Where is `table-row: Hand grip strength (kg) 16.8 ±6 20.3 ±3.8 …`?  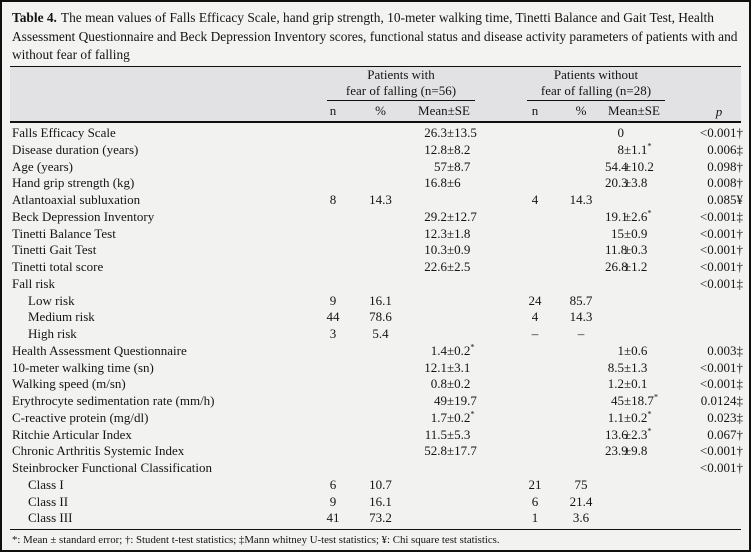 table-row: Hand grip strength (kg) 16.8 ±6 20.3 ±3.8 … is located at coordinates (376, 183).